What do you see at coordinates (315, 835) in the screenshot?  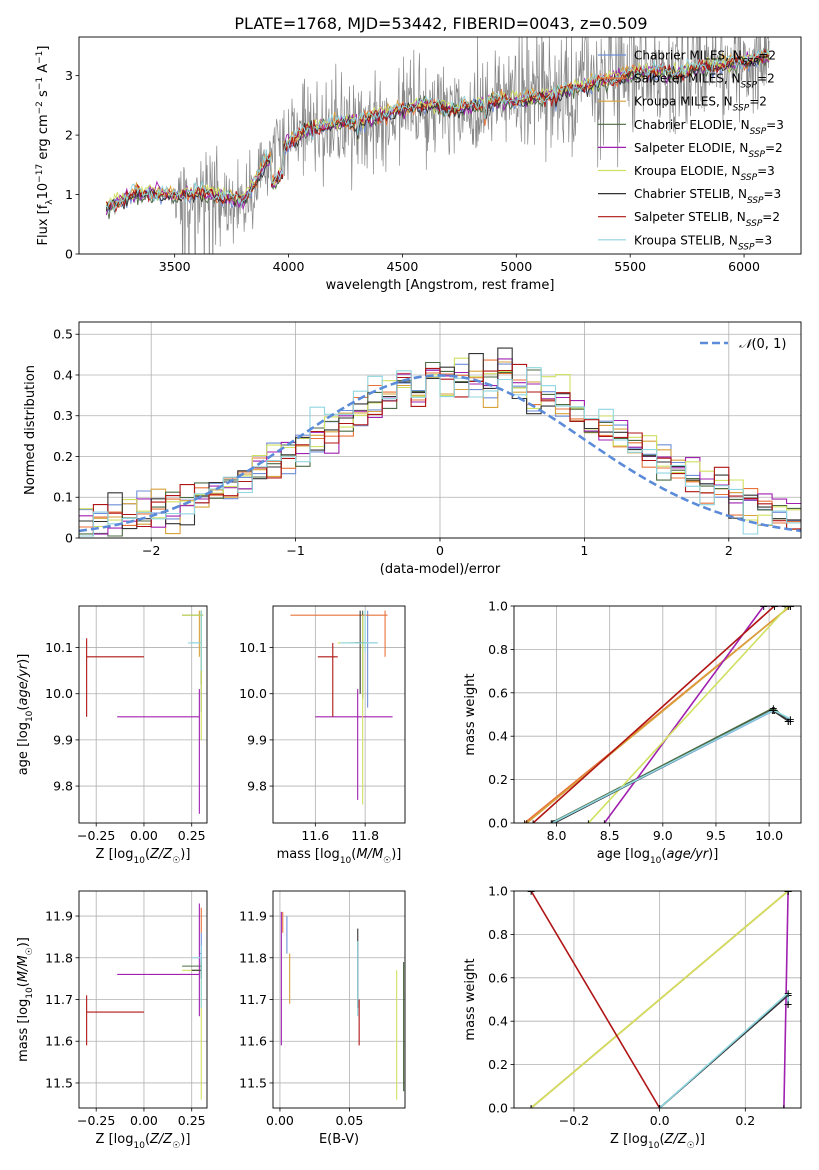 I see `x-tick-label: 11.6` at bounding box center [315, 835].